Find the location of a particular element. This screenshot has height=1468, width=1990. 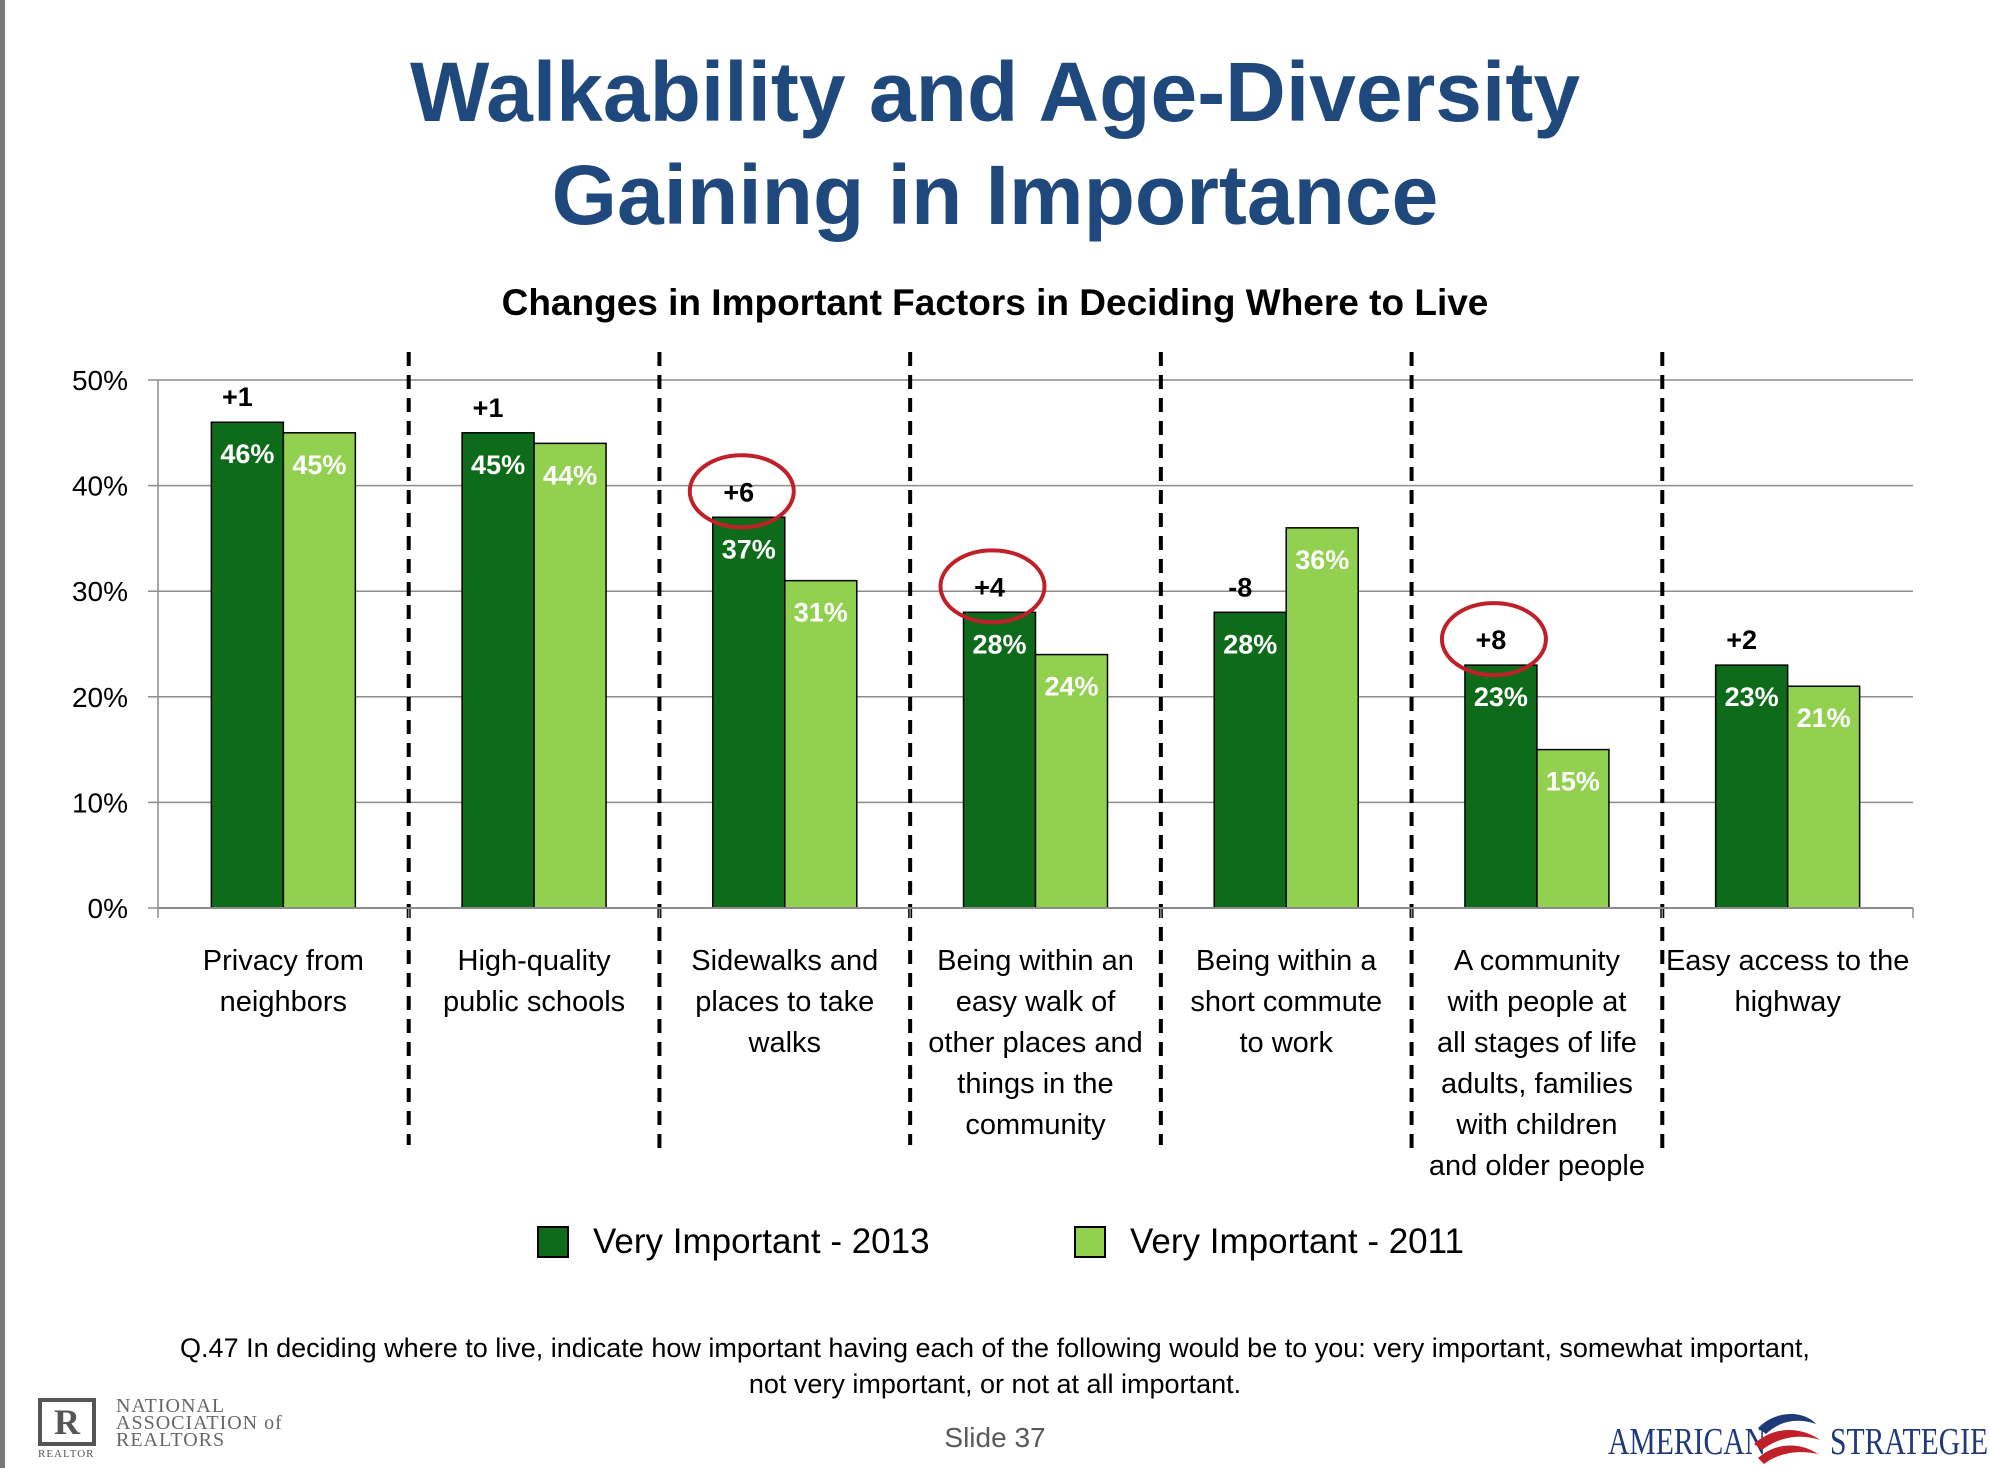

nar-line-2: ASSOCIATION of is located at coordinates (199, 1423).